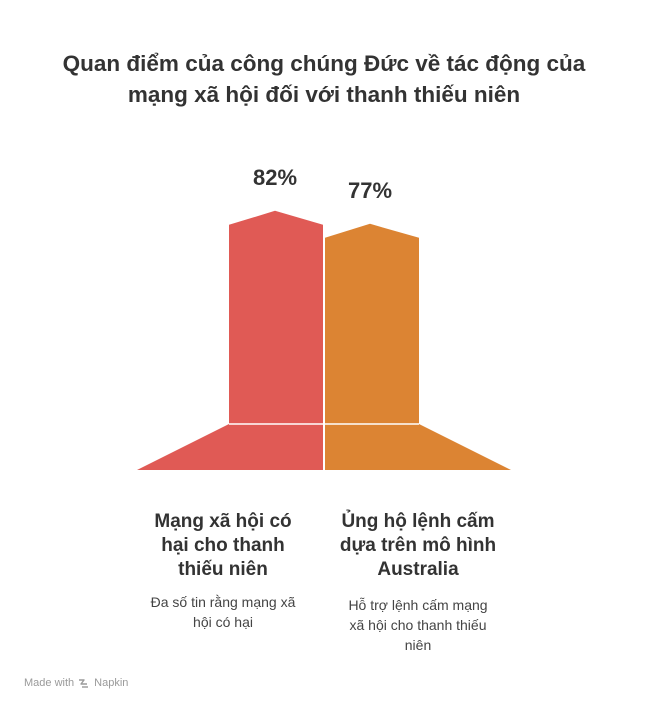 The height and width of the screenshot is (712, 648). Describe the element at coordinates (418, 605) in the screenshot. I see `category-description-2-line-1: Hỗ trợ lệnh cấm mạng` at that location.